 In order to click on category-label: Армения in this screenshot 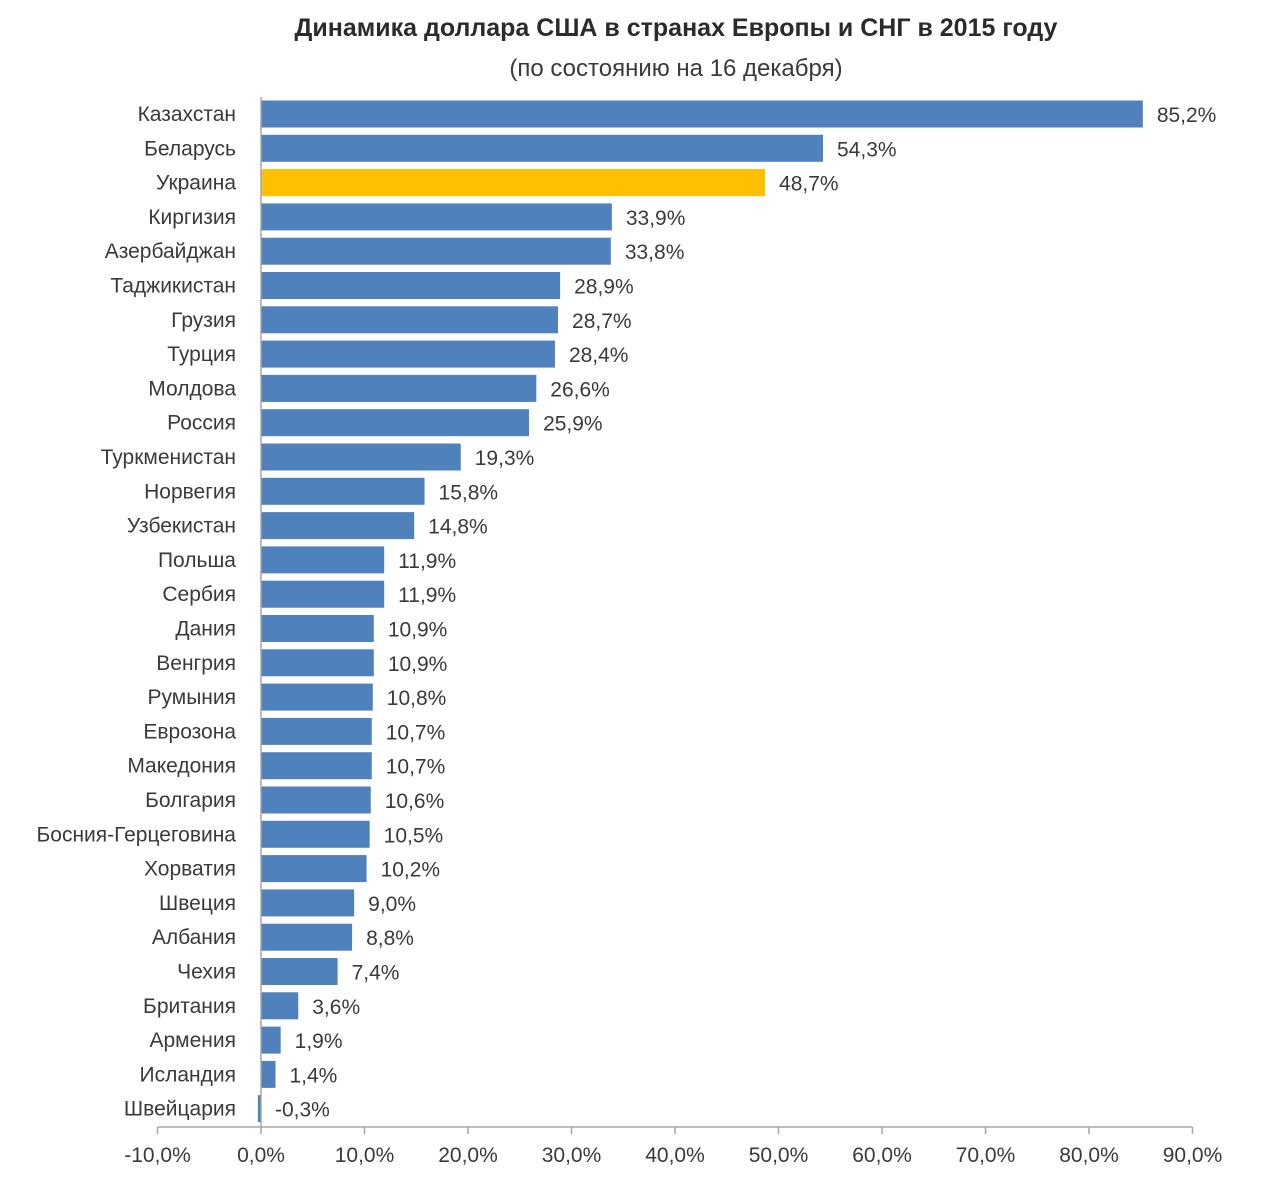, I will do `click(192, 1040)`.